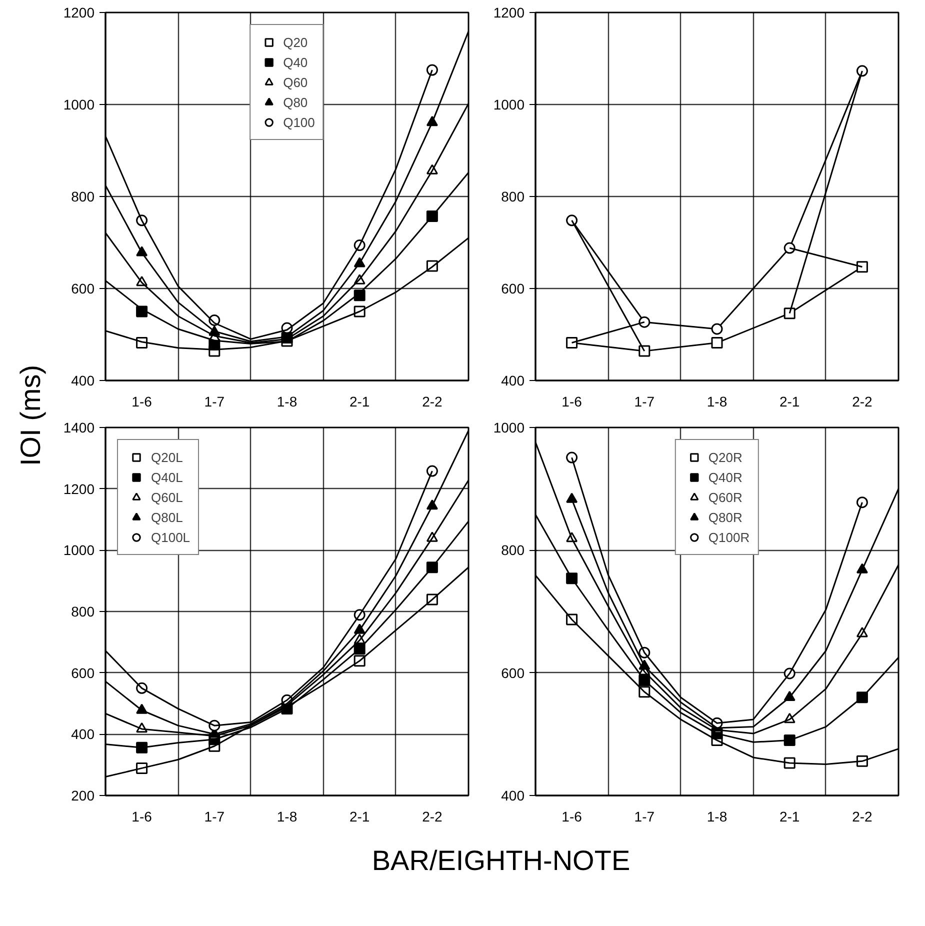 The image size is (925, 926). What do you see at coordinates (79, 428) in the screenshot?
I see `y-tick-label: 1400` at bounding box center [79, 428].